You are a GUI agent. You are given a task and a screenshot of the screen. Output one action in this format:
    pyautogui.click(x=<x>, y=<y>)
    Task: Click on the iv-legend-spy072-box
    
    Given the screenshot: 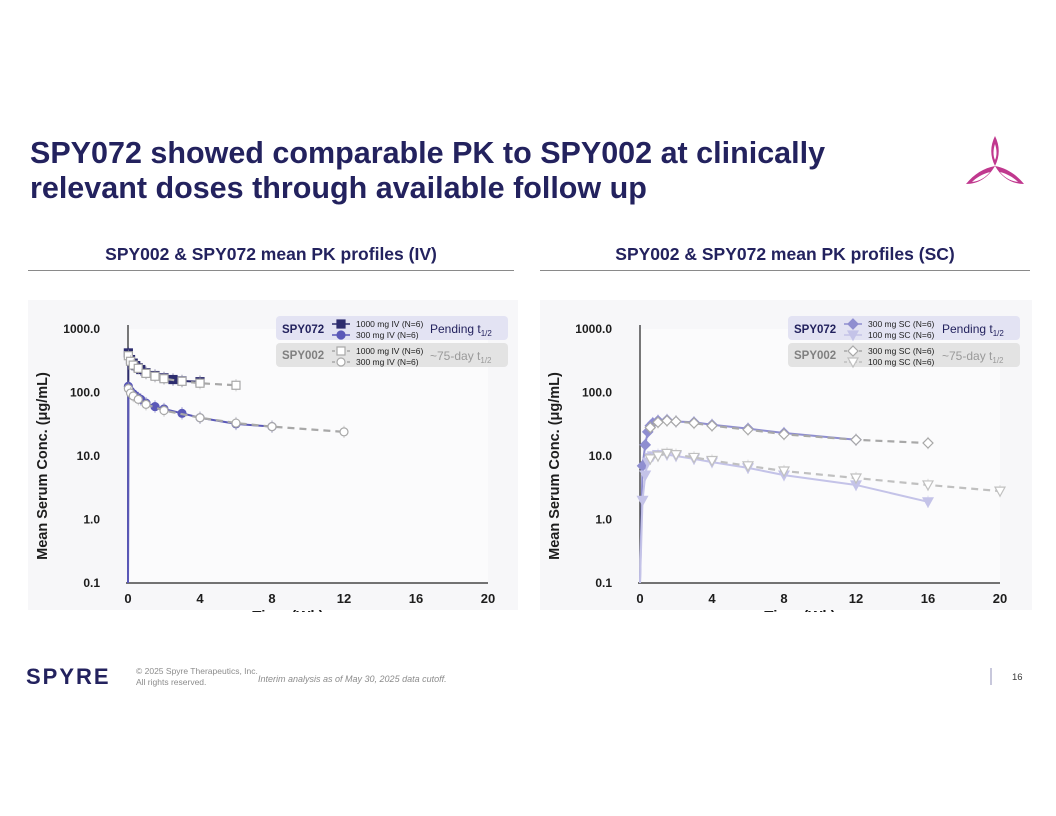 What is the action you would take?
    pyautogui.click(x=392, y=328)
    